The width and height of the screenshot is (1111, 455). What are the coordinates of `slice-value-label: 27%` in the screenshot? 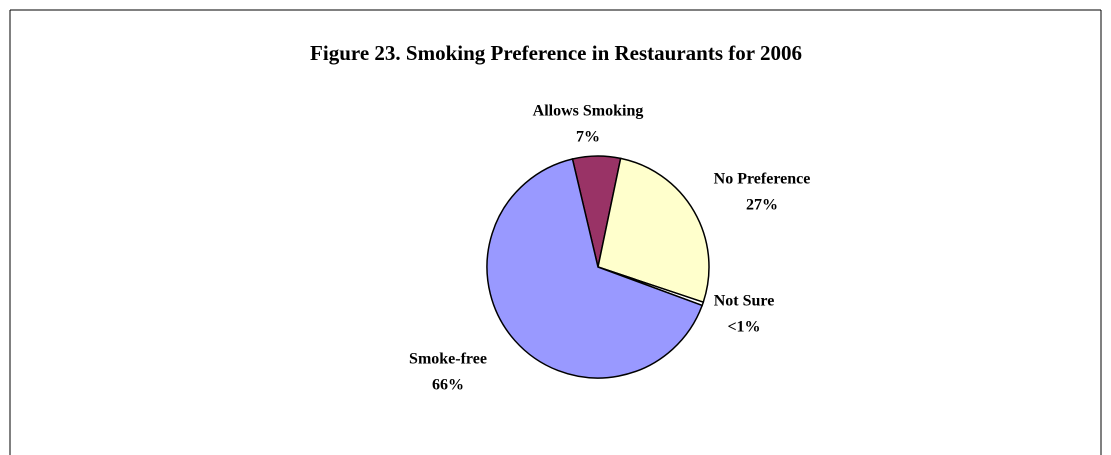 It's located at (762, 205).